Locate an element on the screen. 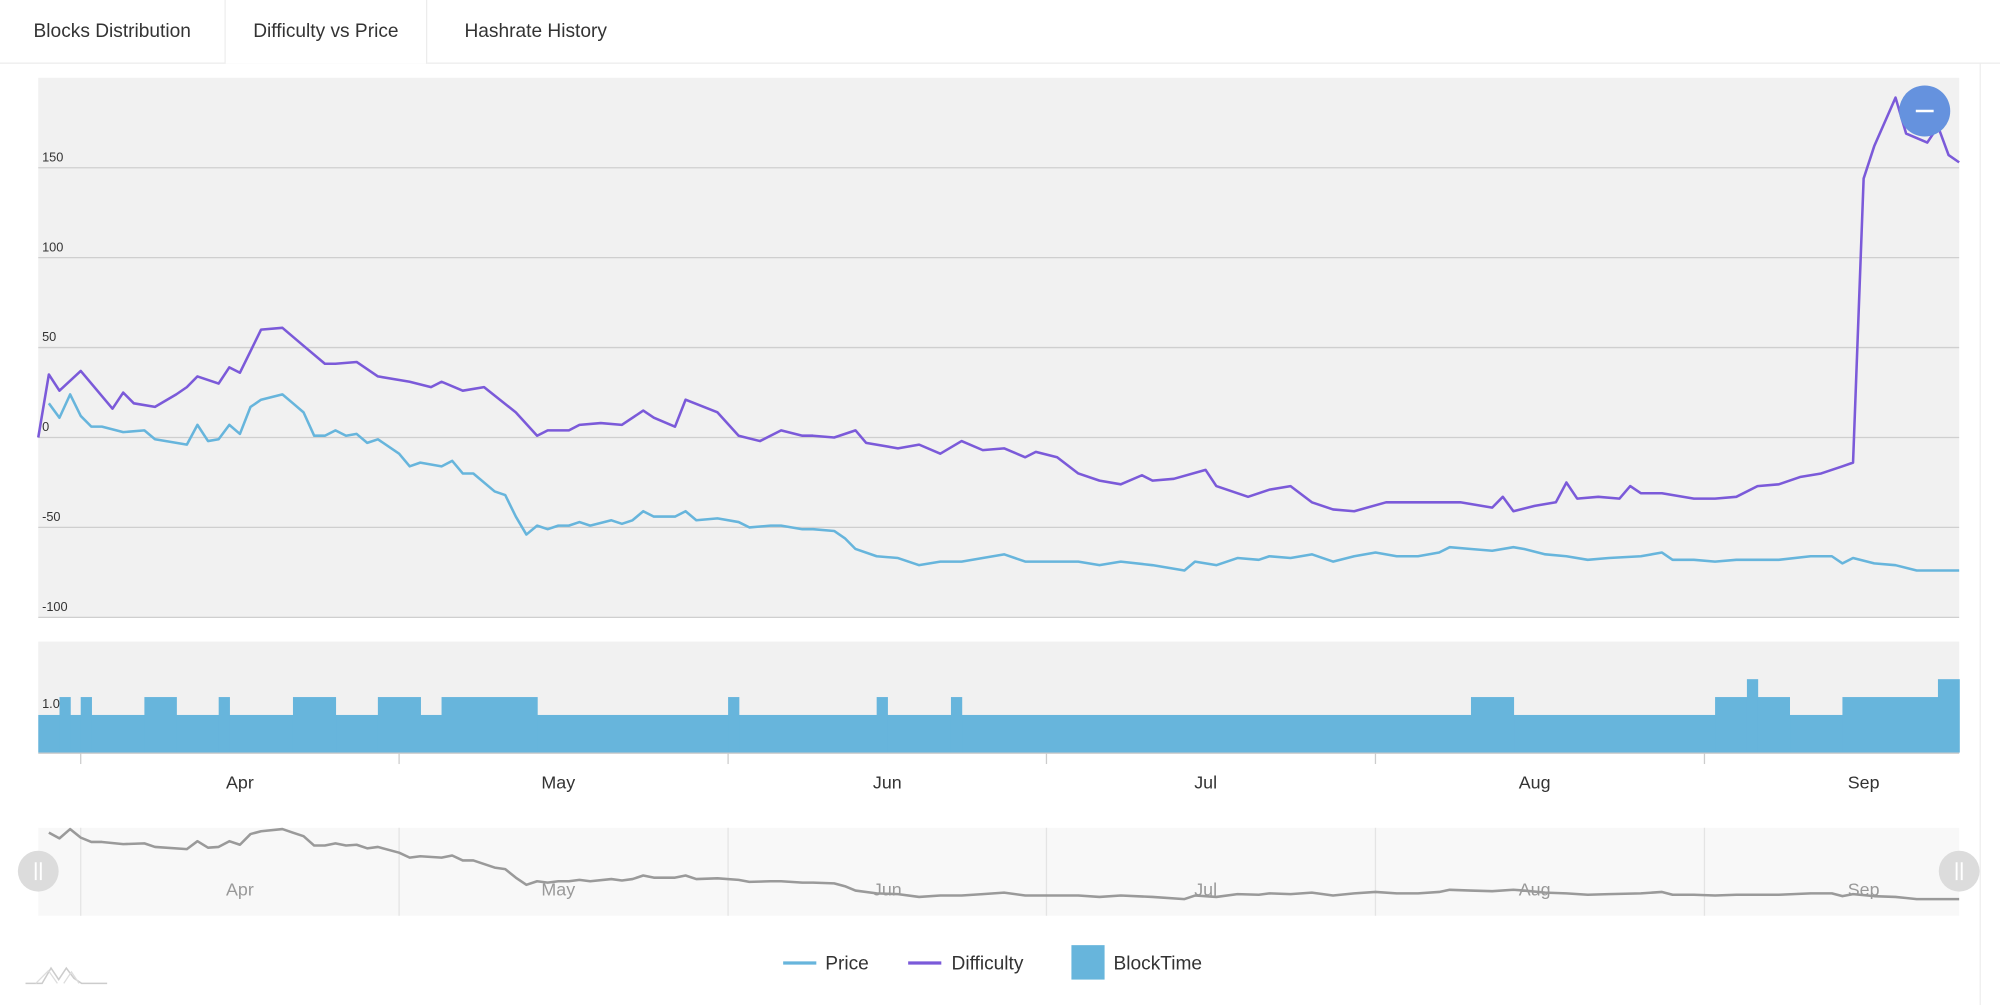  navigator-month-label: May is located at coordinates (558, 889).